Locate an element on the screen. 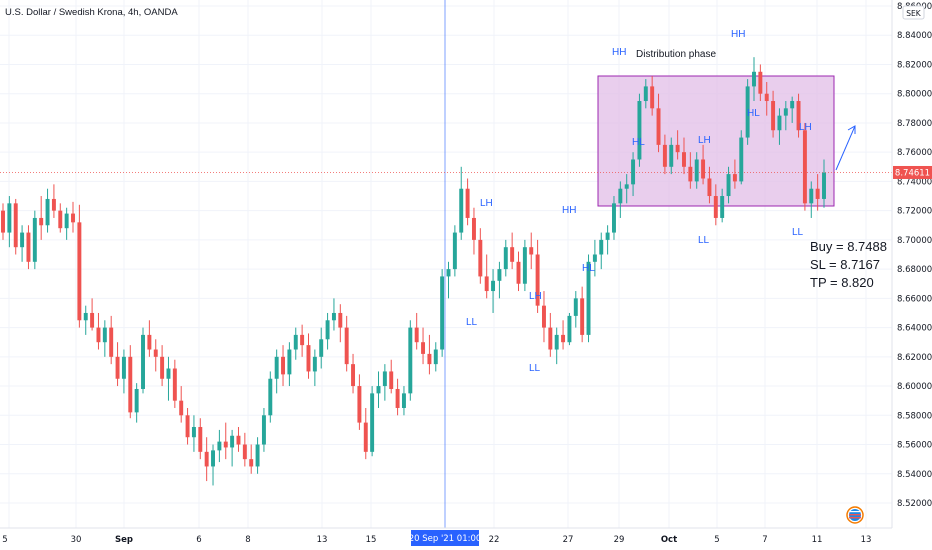 The height and width of the screenshot is (550, 932). price-tick: 8.64000 is located at coordinates (914, 329).